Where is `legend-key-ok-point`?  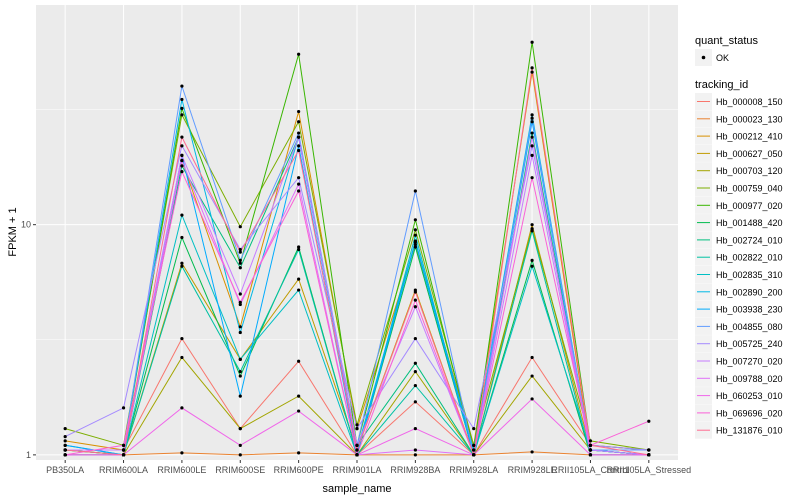
legend-key-ok-point is located at coordinates (703, 57).